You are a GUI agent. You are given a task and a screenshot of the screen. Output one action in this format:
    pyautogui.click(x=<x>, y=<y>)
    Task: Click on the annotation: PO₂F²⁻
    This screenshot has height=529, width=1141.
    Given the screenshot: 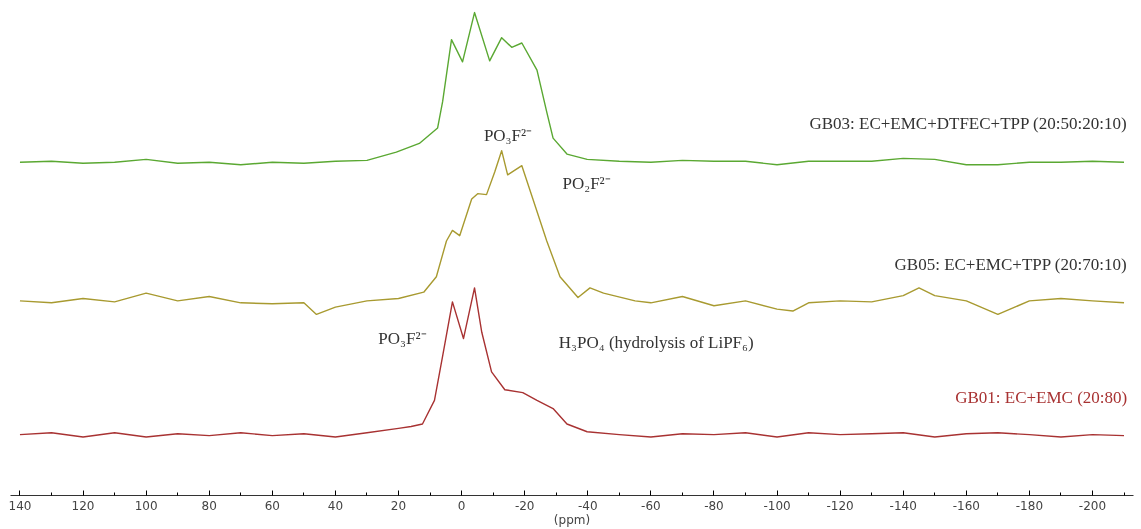 What is the action you would take?
    pyautogui.click(x=586, y=184)
    